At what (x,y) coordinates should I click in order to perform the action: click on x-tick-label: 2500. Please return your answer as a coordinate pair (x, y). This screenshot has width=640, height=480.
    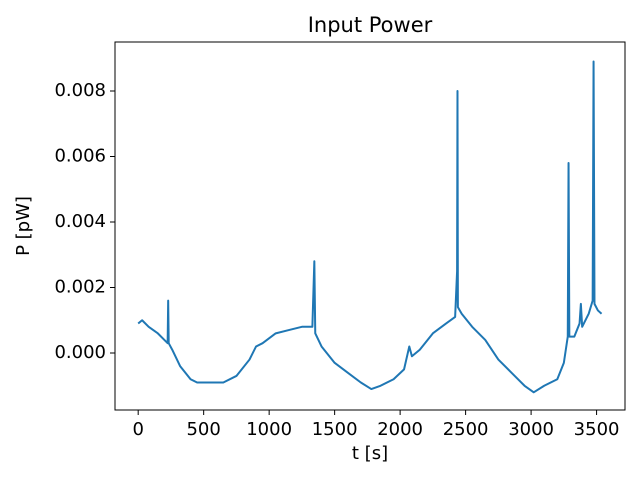
    Looking at the image, I should click on (466, 429).